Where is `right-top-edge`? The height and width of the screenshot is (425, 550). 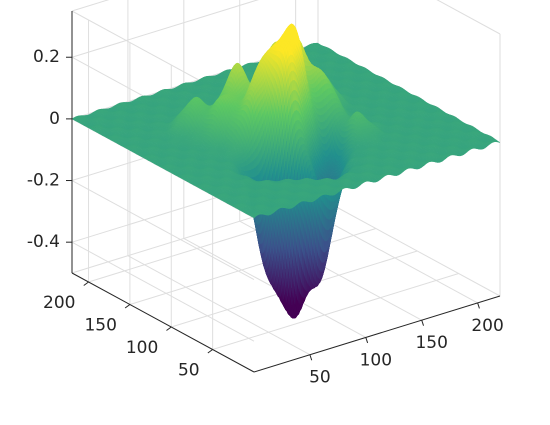
right-top-edge is located at coordinates (409, 17).